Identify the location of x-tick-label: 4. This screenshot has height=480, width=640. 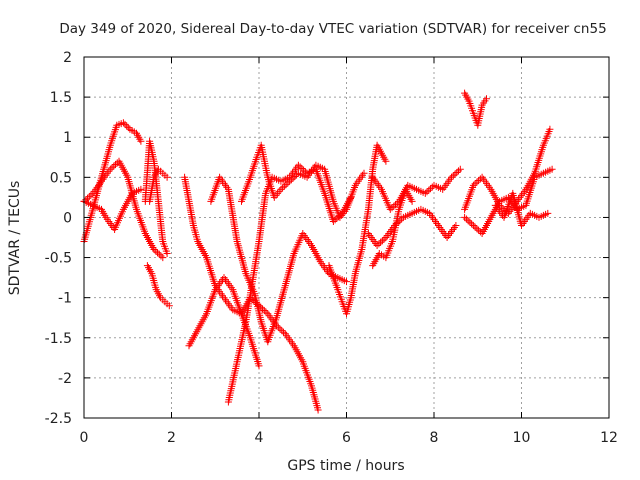
(259, 438).